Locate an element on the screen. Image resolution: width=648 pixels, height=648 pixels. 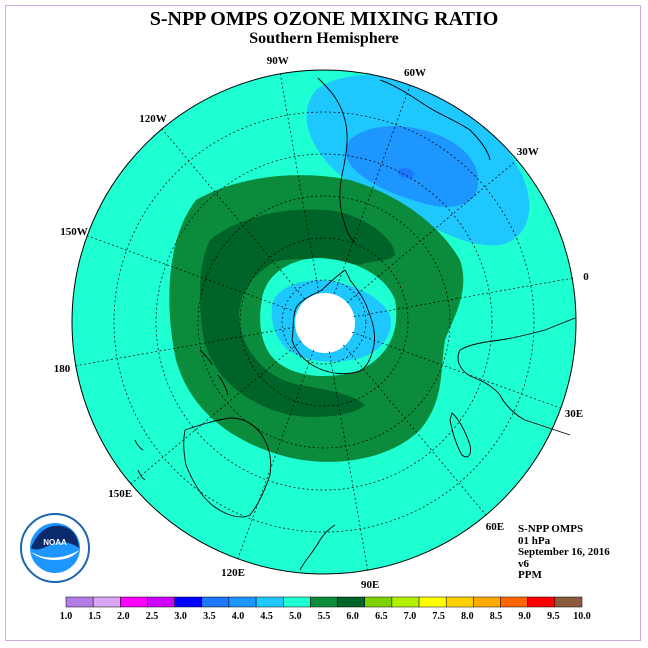
info-date: September 16, 2016 is located at coordinates (564, 552).